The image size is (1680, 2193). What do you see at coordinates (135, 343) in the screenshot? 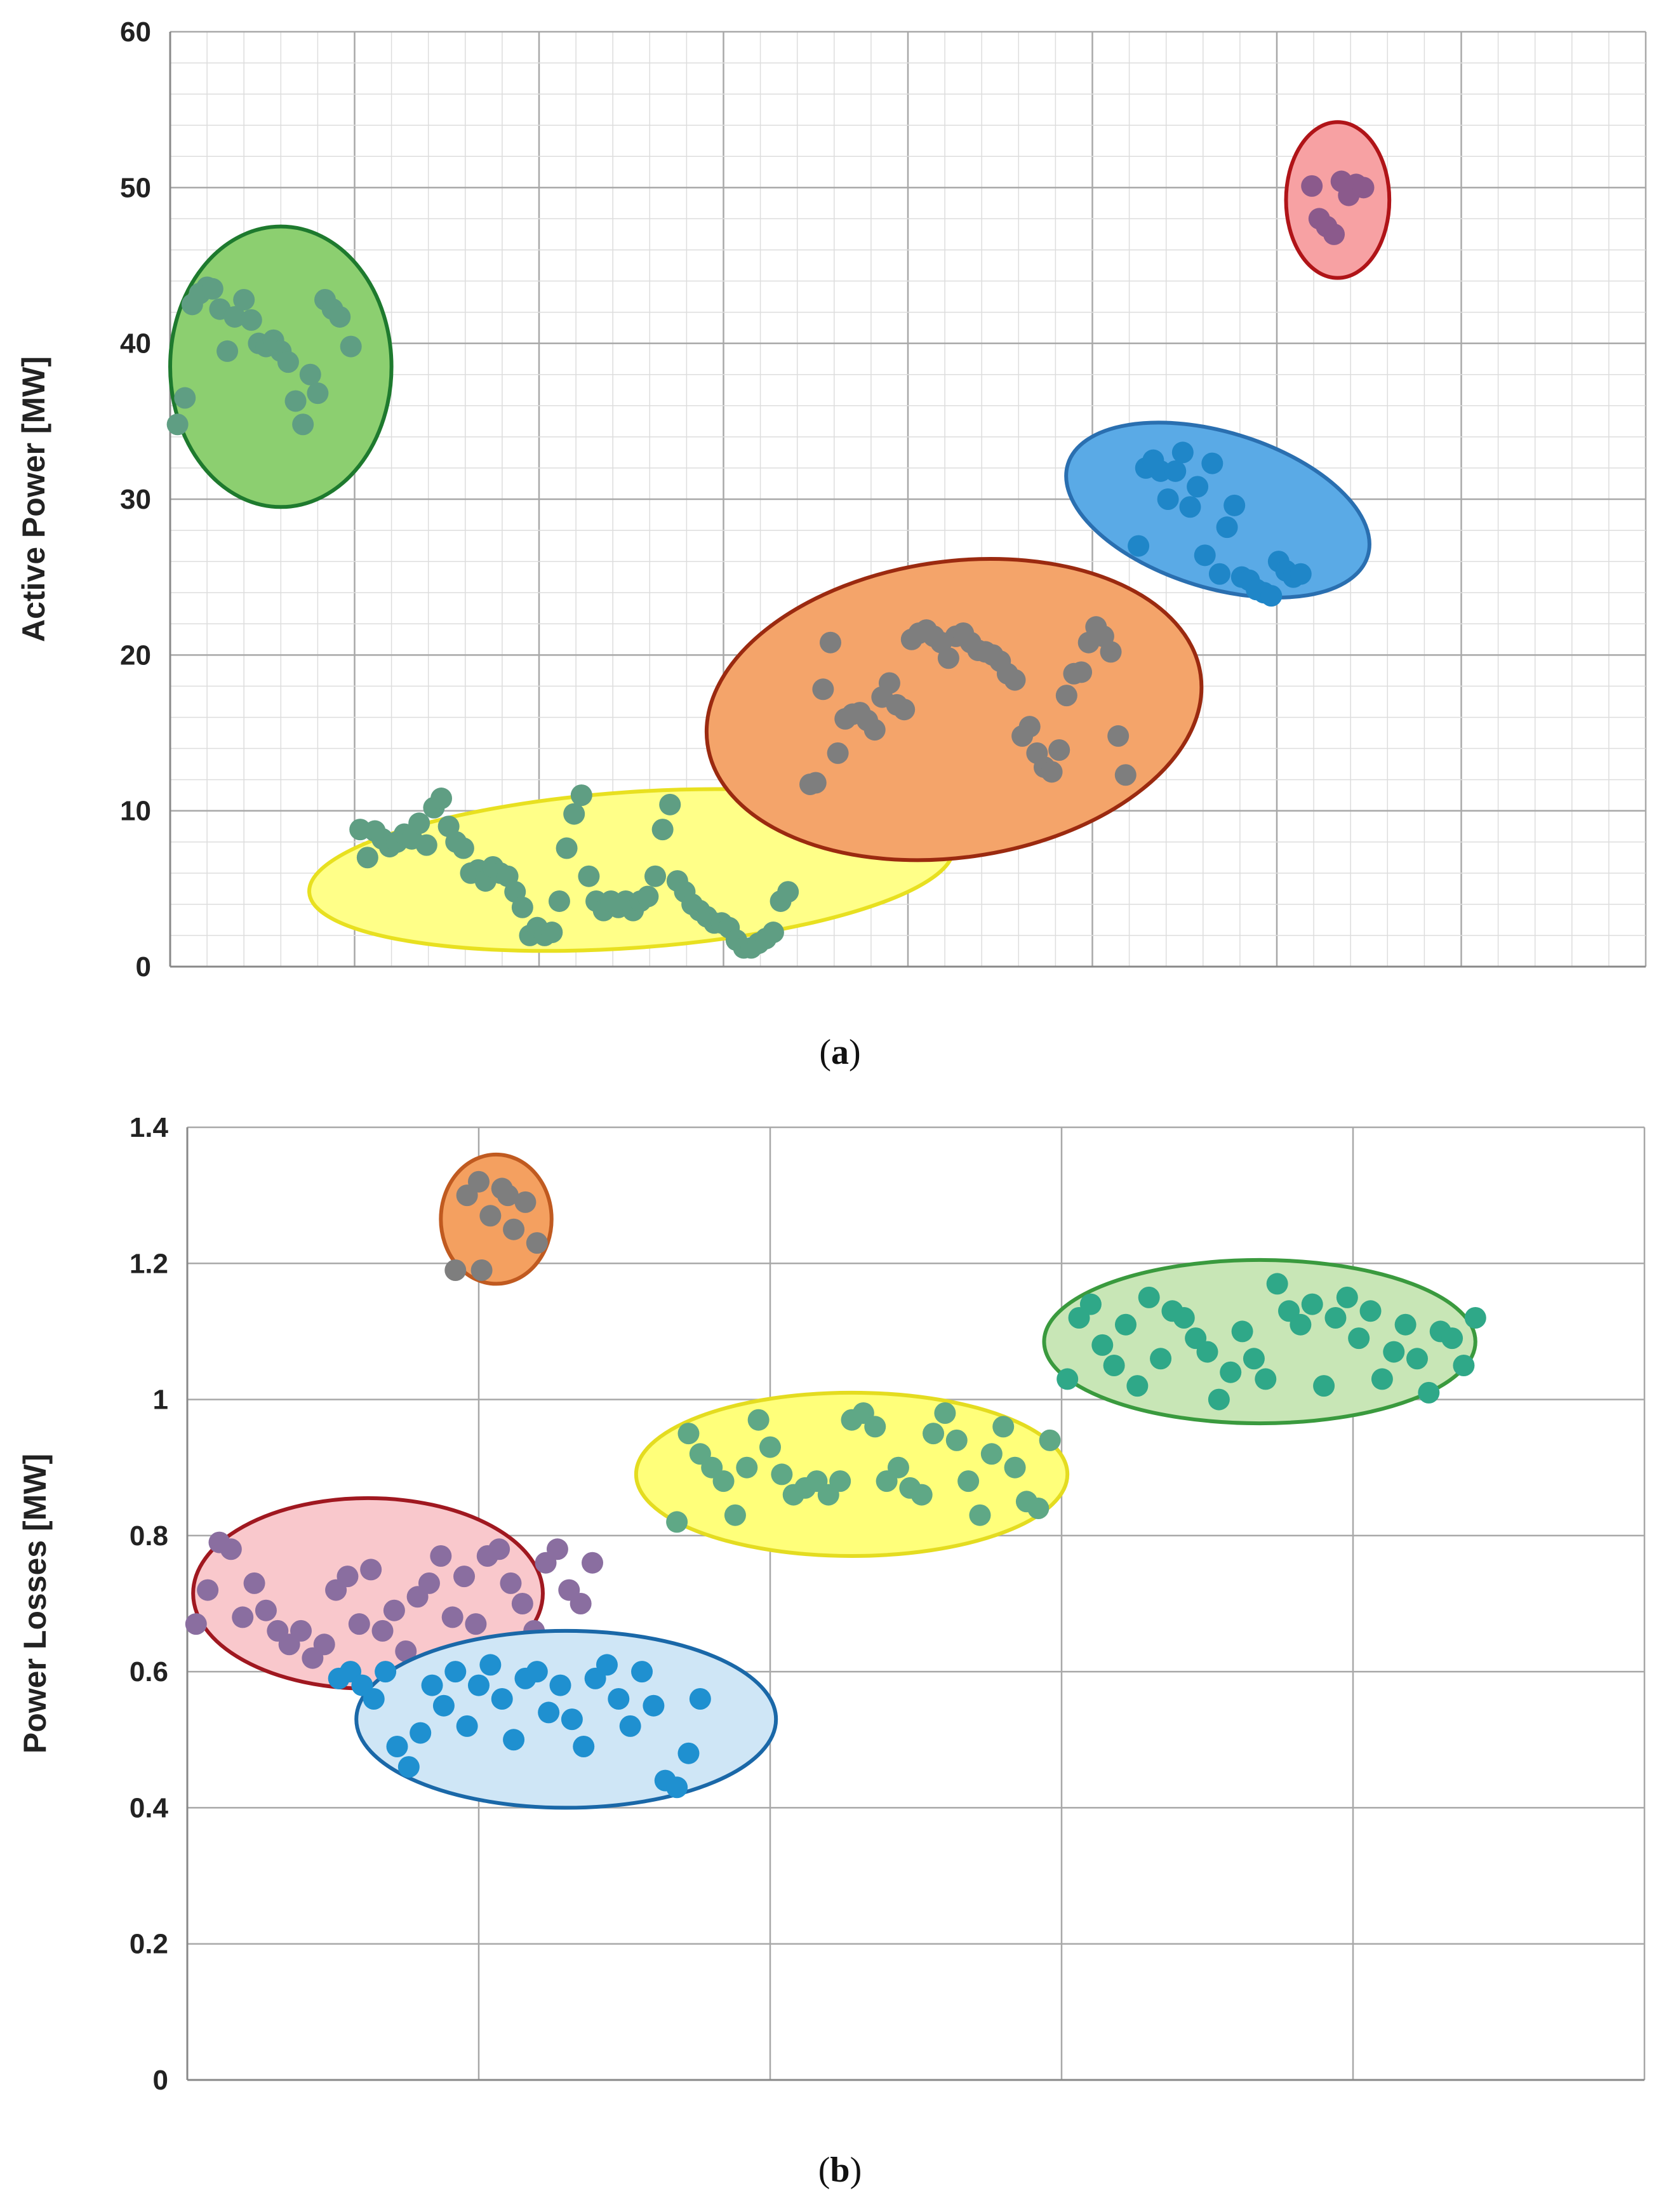
I see `y-tick-label: 40` at bounding box center [135, 343].